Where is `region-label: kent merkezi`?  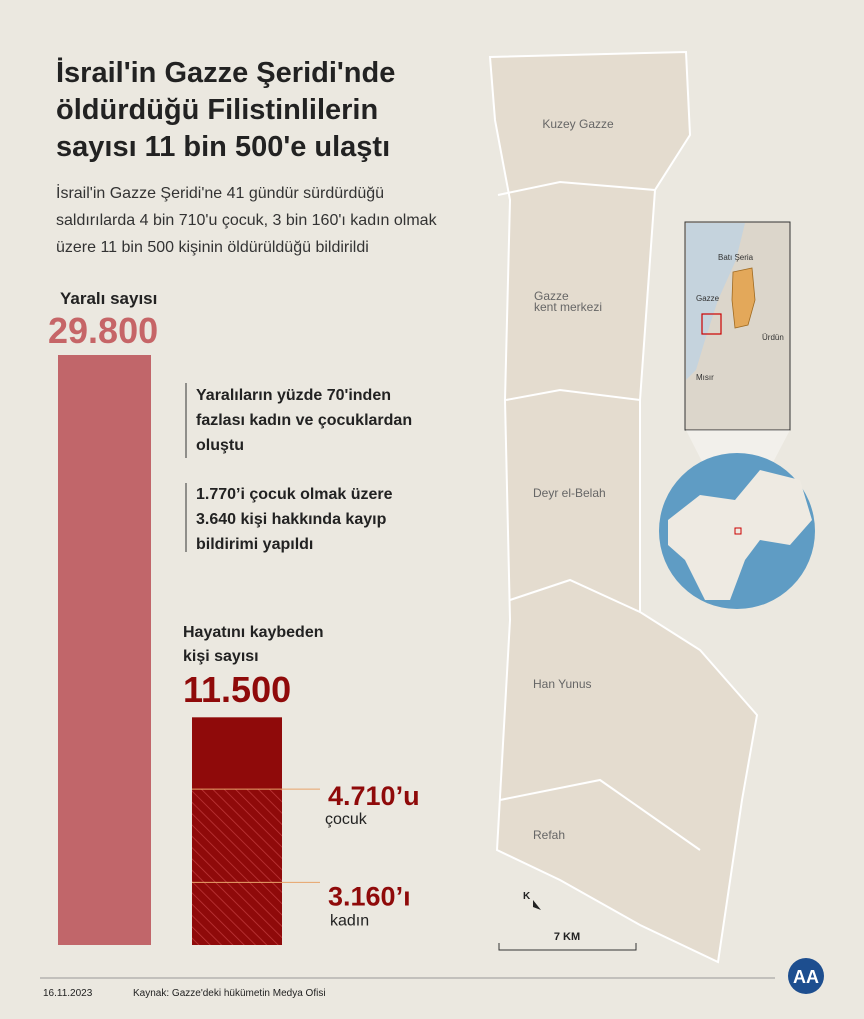 region-label: kent merkezi is located at coordinates (568, 307).